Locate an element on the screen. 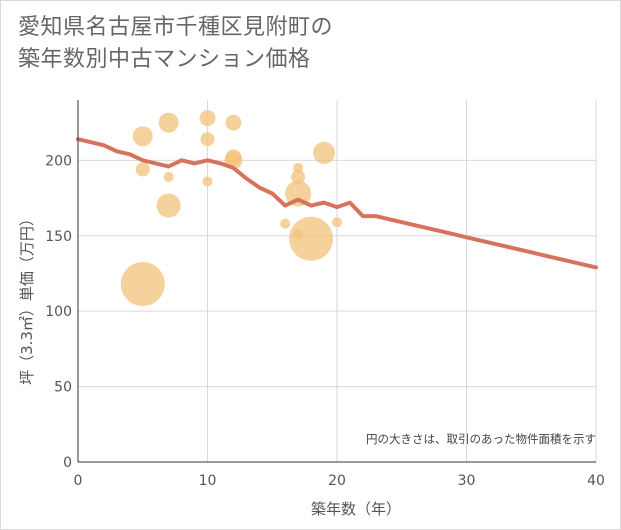 This screenshot has width=621, height=530. x-axis-label: 築年数（年） is located at coordinates (356, 509).